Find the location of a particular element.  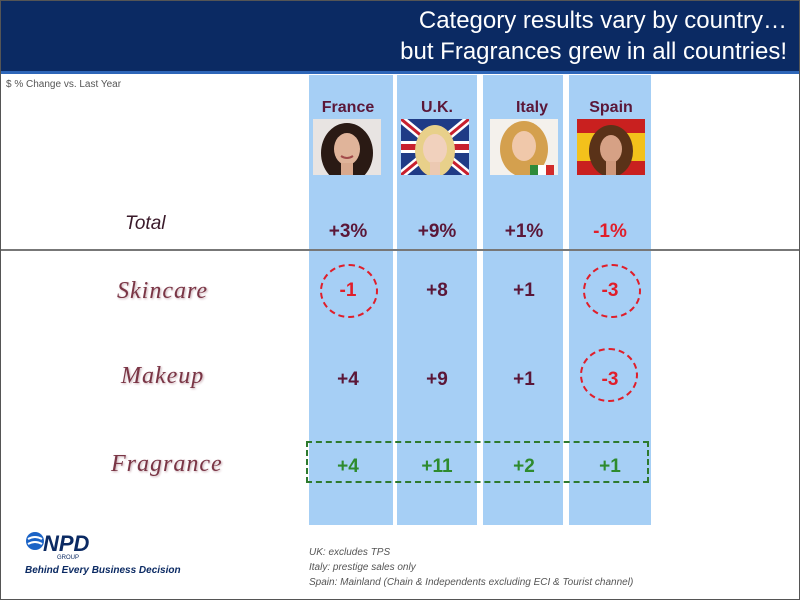

highlight-circle-skincare-france is located at coordinates (349, 291).